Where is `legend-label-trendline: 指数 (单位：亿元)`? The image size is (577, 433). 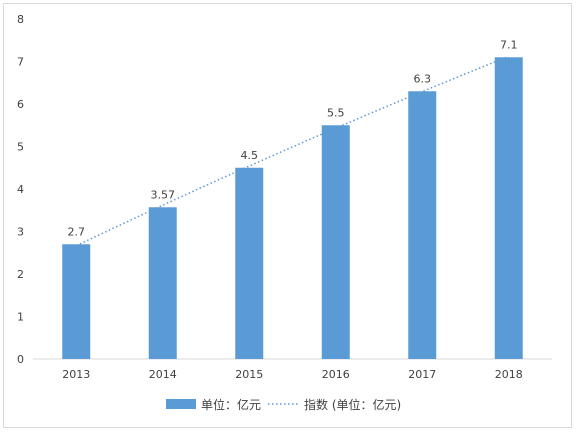 legend-label-trendline: 指数 (单位：亿元) is located at coordinates (352, 404).